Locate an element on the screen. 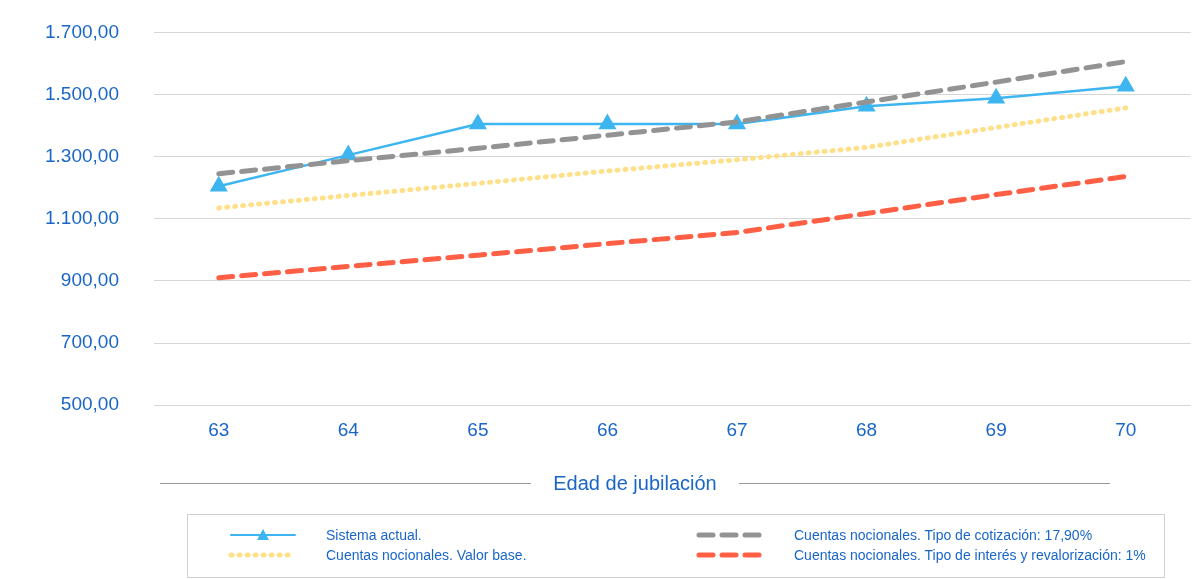 The image size is (1201, 579). y-tick-label: 1.300,00 is located at coordinates (81, 155).